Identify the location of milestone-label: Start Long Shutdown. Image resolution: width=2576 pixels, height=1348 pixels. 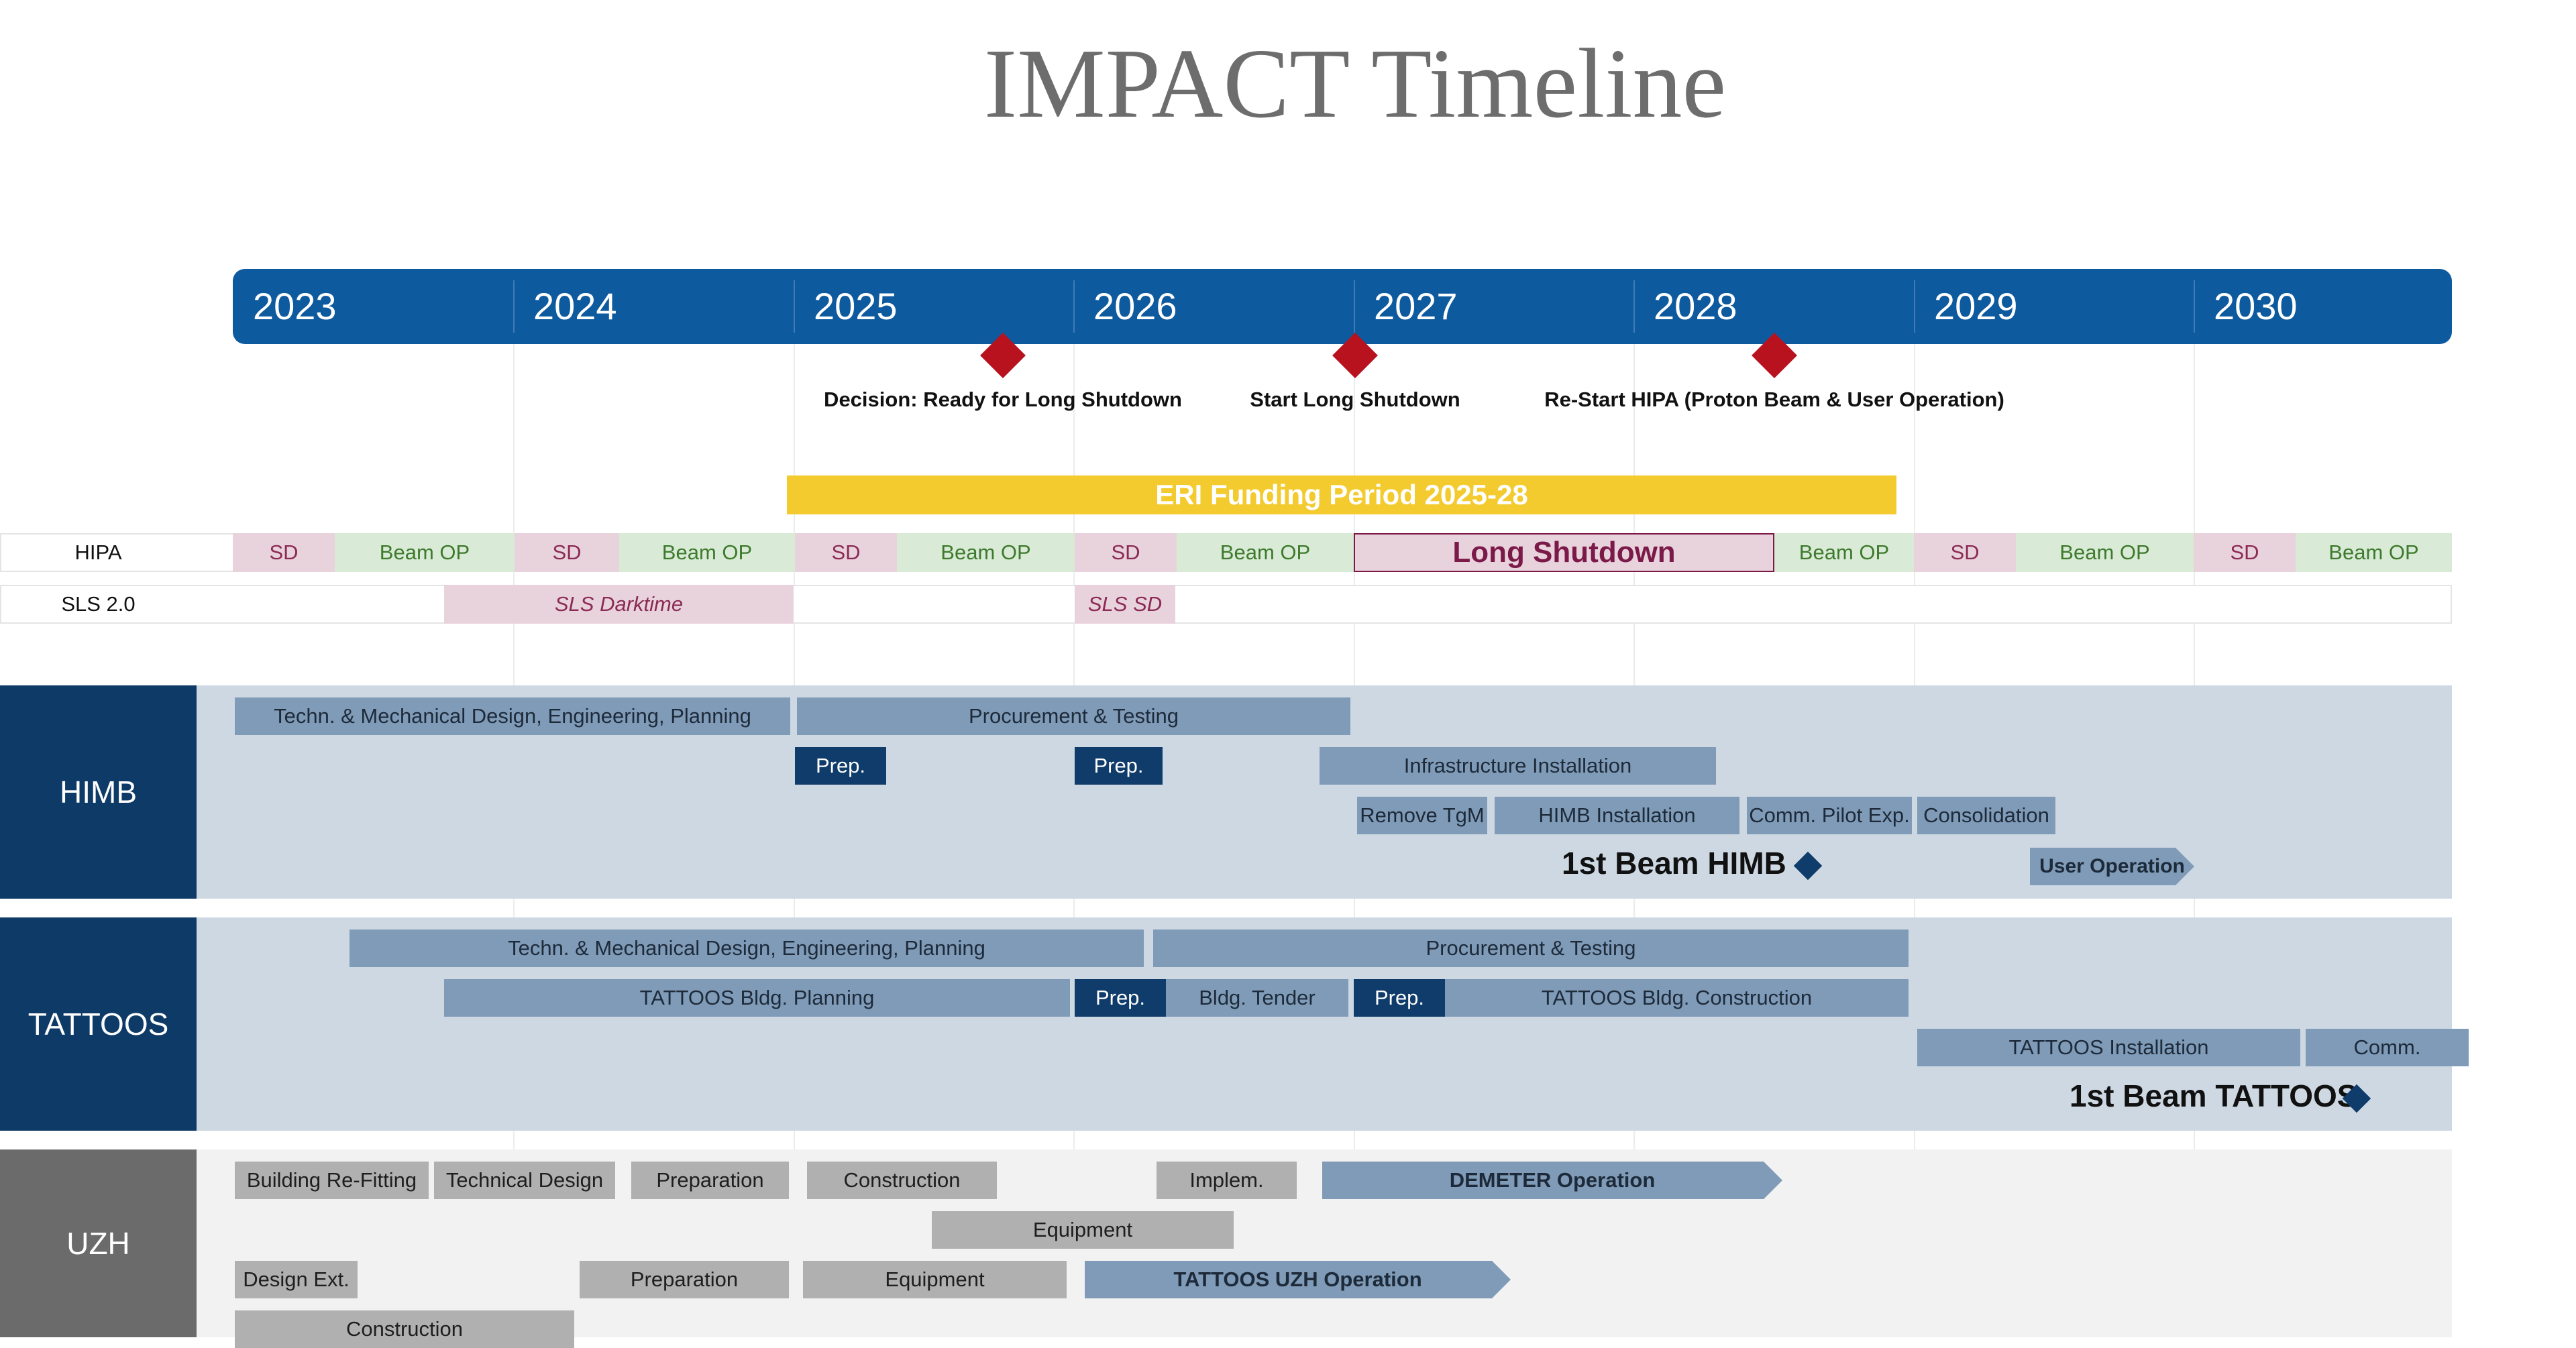
(1355, 399).